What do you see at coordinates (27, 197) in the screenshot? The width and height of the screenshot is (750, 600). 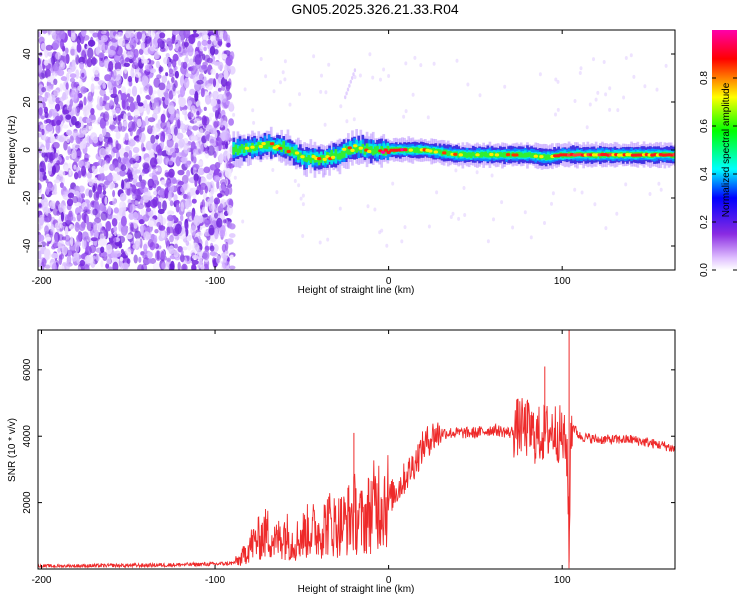 I see `y-tick-label: -20` at bounding box center [27, 197].